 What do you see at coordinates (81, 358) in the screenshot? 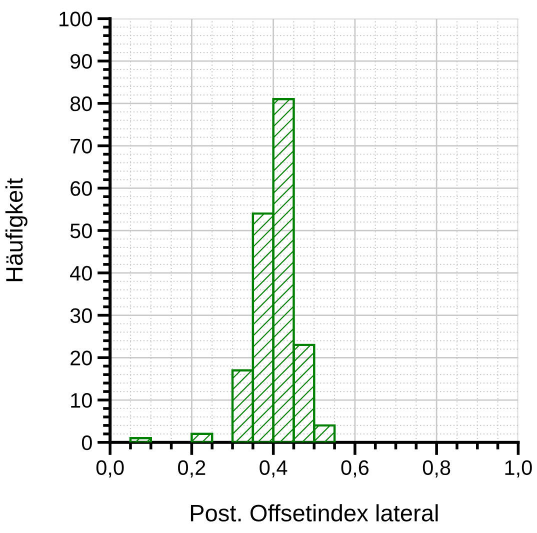
I see `y-tick-label: 20` at bounding box center [81, 358].